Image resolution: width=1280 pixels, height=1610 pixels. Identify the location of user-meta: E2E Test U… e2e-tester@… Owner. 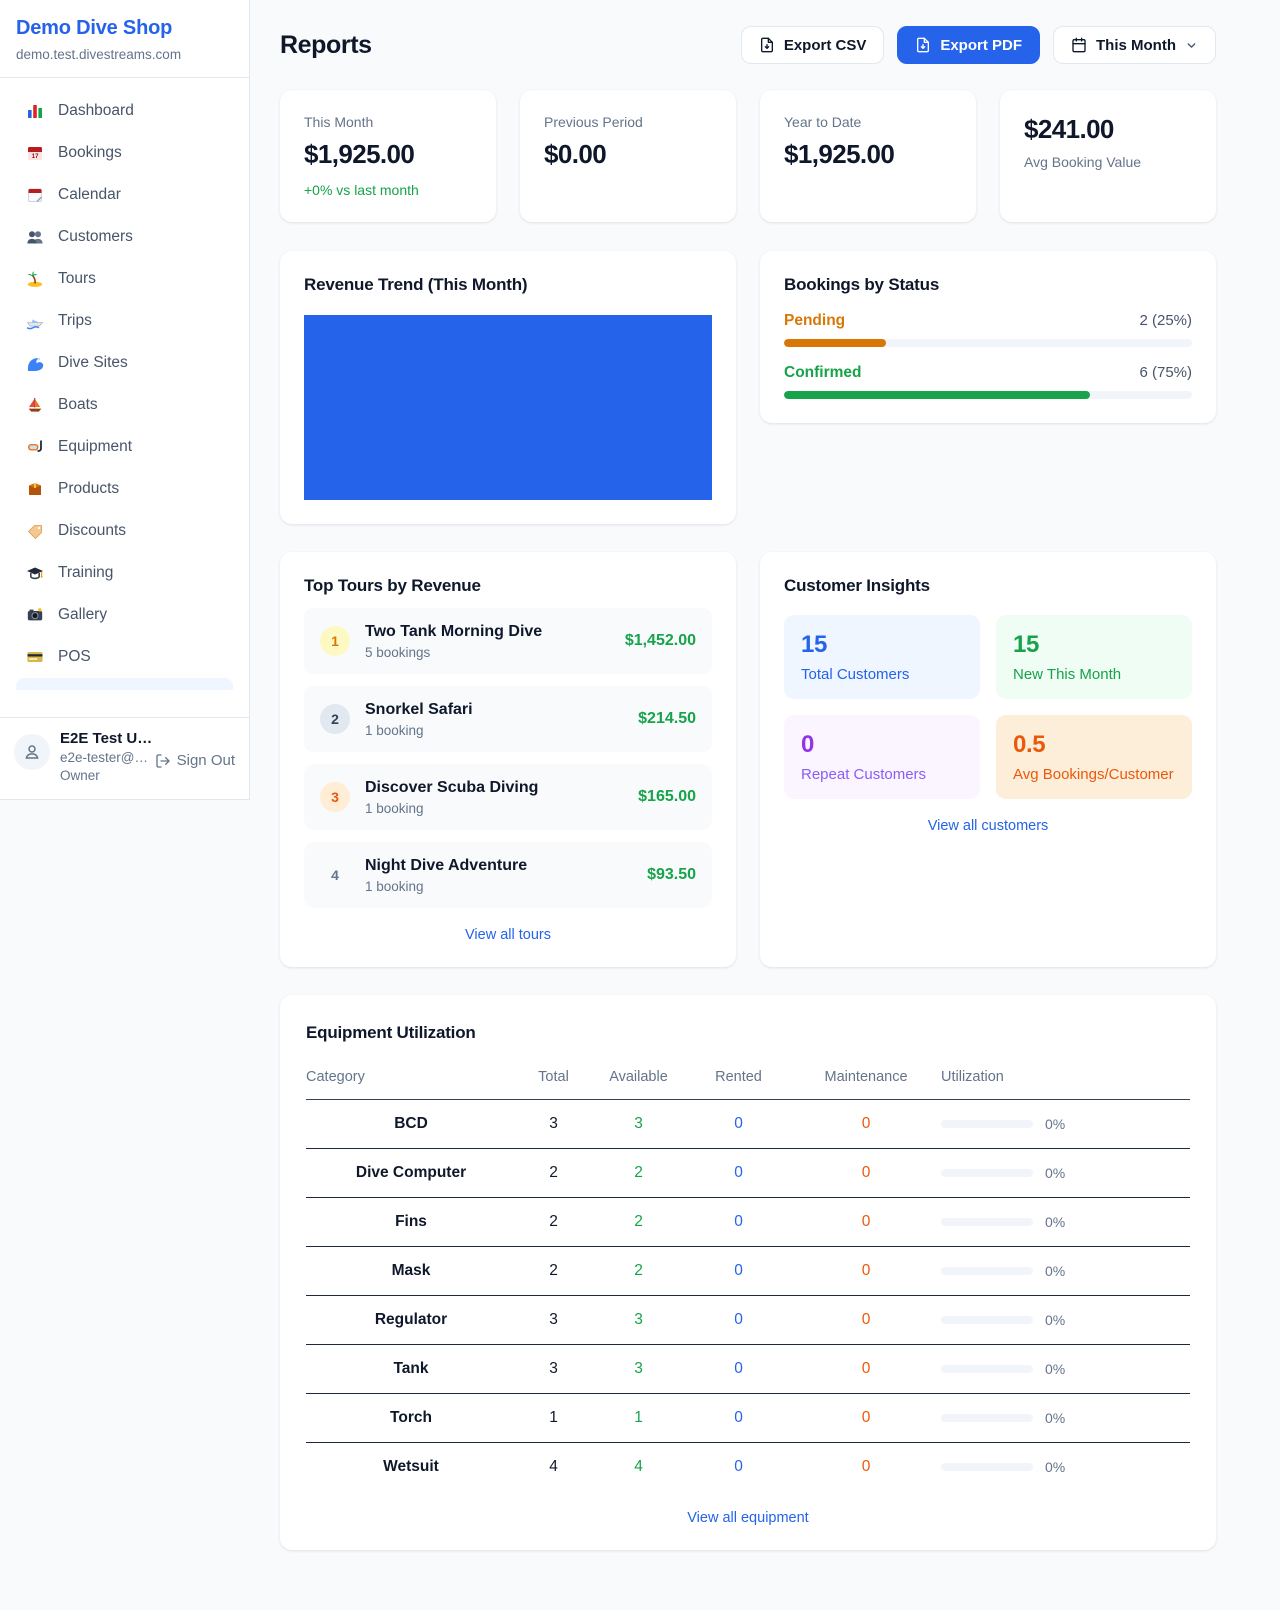
(106, 756).